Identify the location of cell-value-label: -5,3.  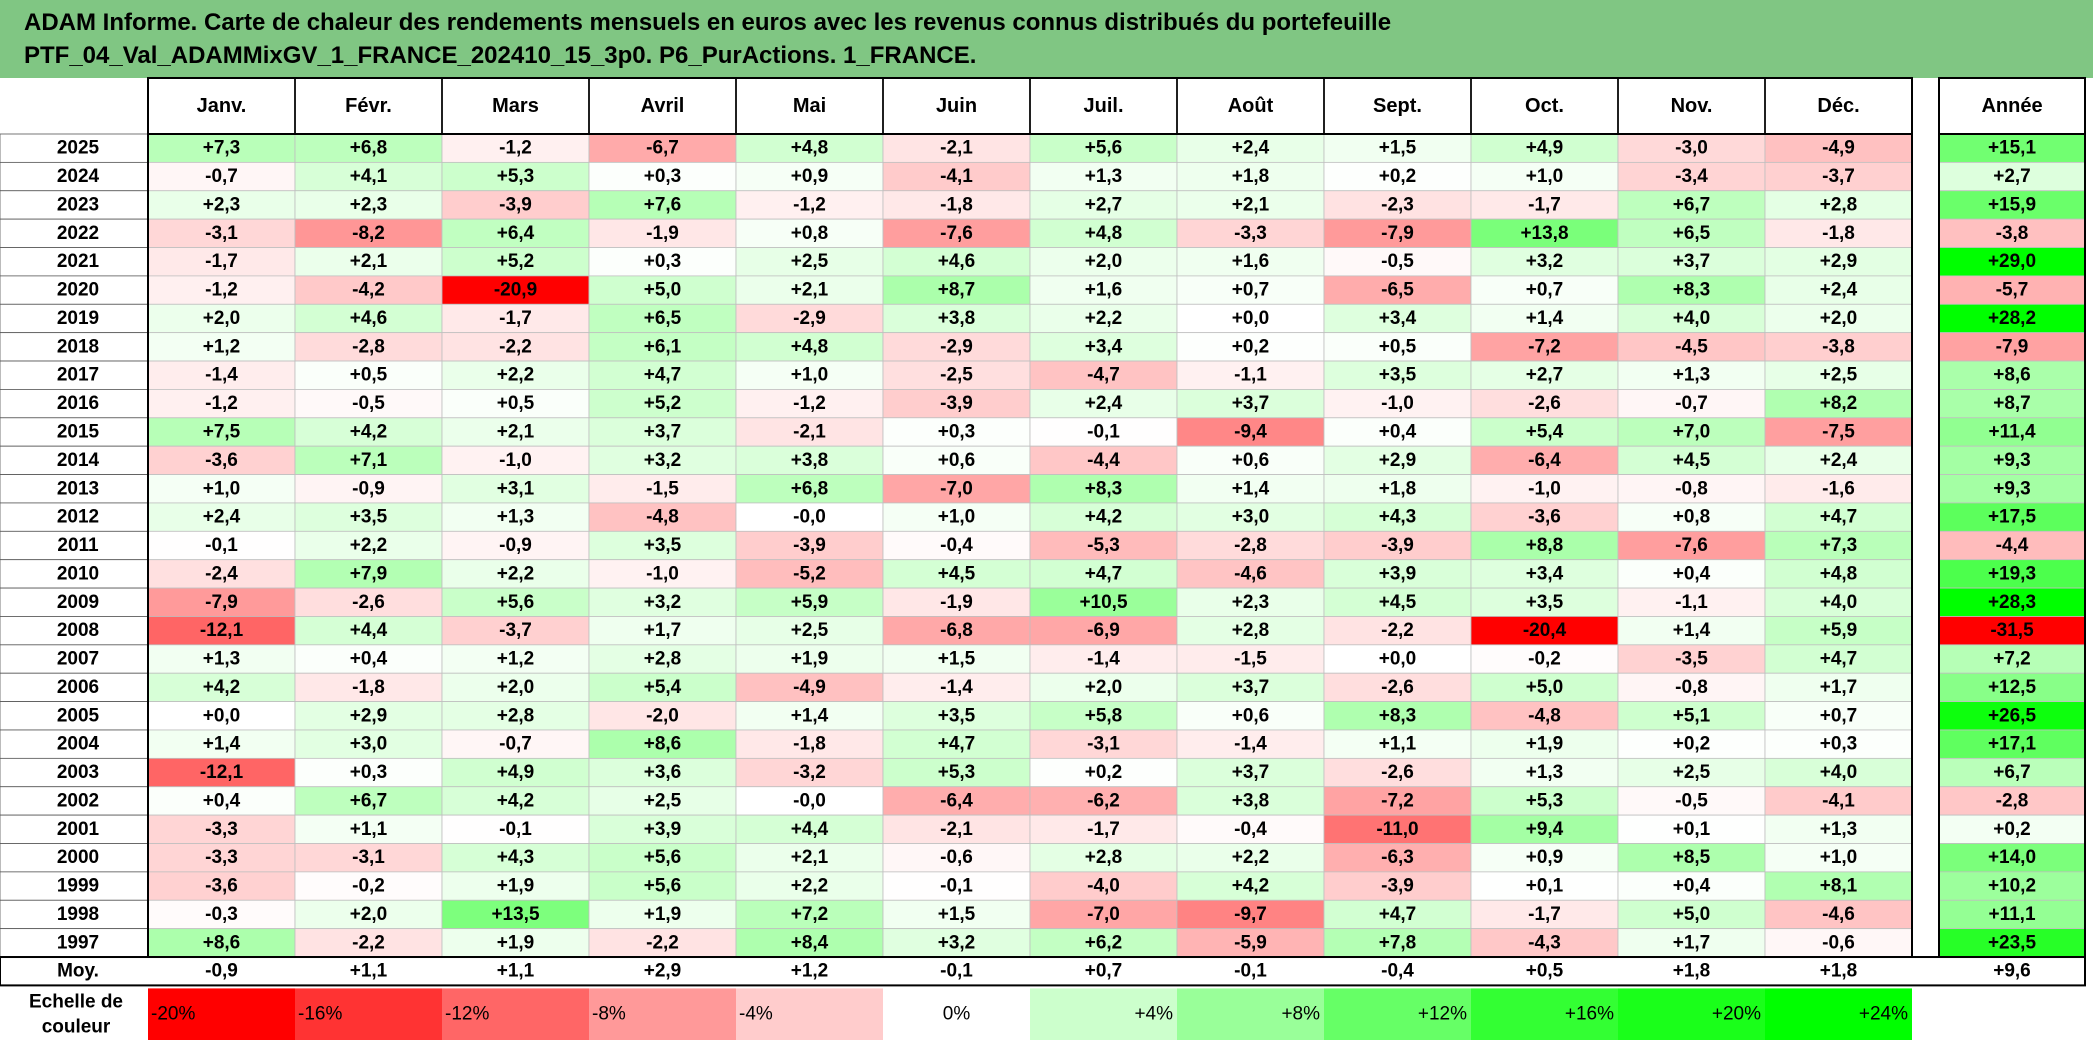
(1103, 545).